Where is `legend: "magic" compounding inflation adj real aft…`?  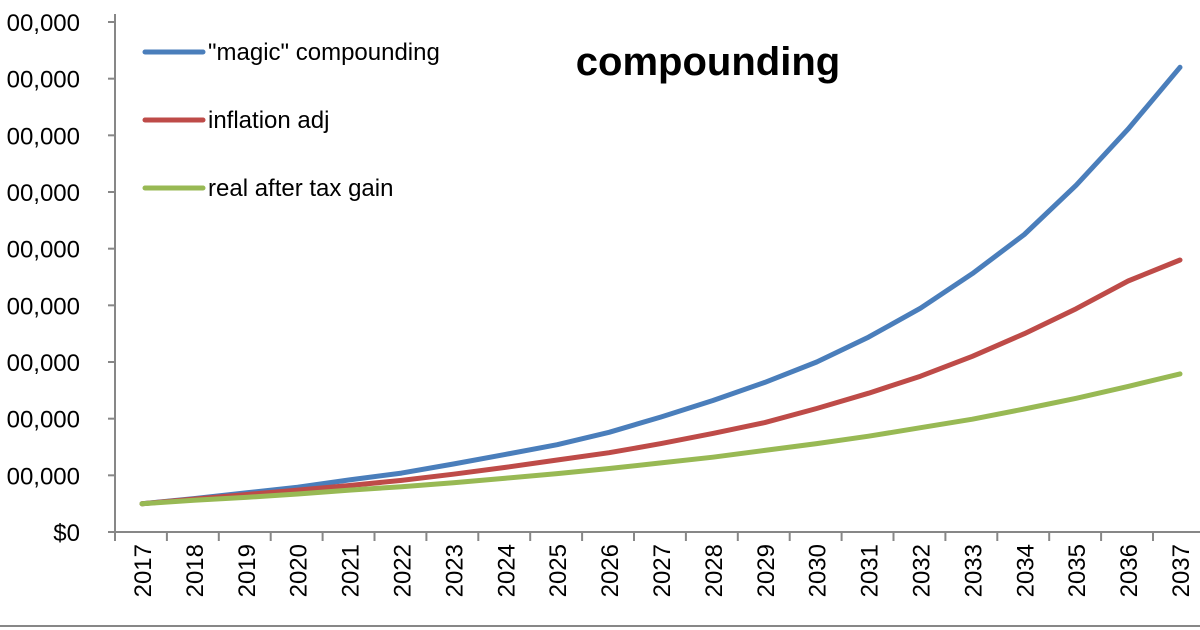
legend: "magic" compounding inflation adj real aft… is located at coordinates (291, 120).